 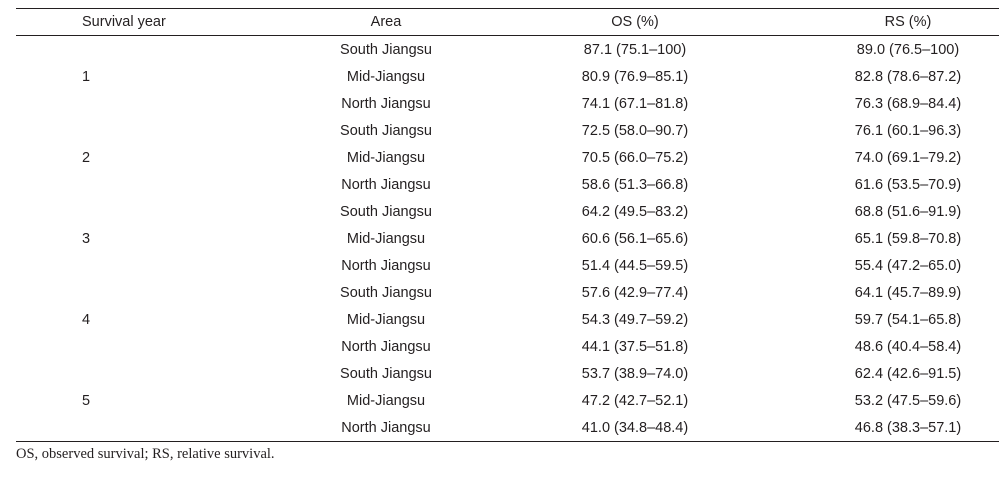 What do you see at coordinates (908, 346) in the screenshot?
I see `cell-rs: 48.6 (40.4–58.4)` at bounding box center [908, 346].